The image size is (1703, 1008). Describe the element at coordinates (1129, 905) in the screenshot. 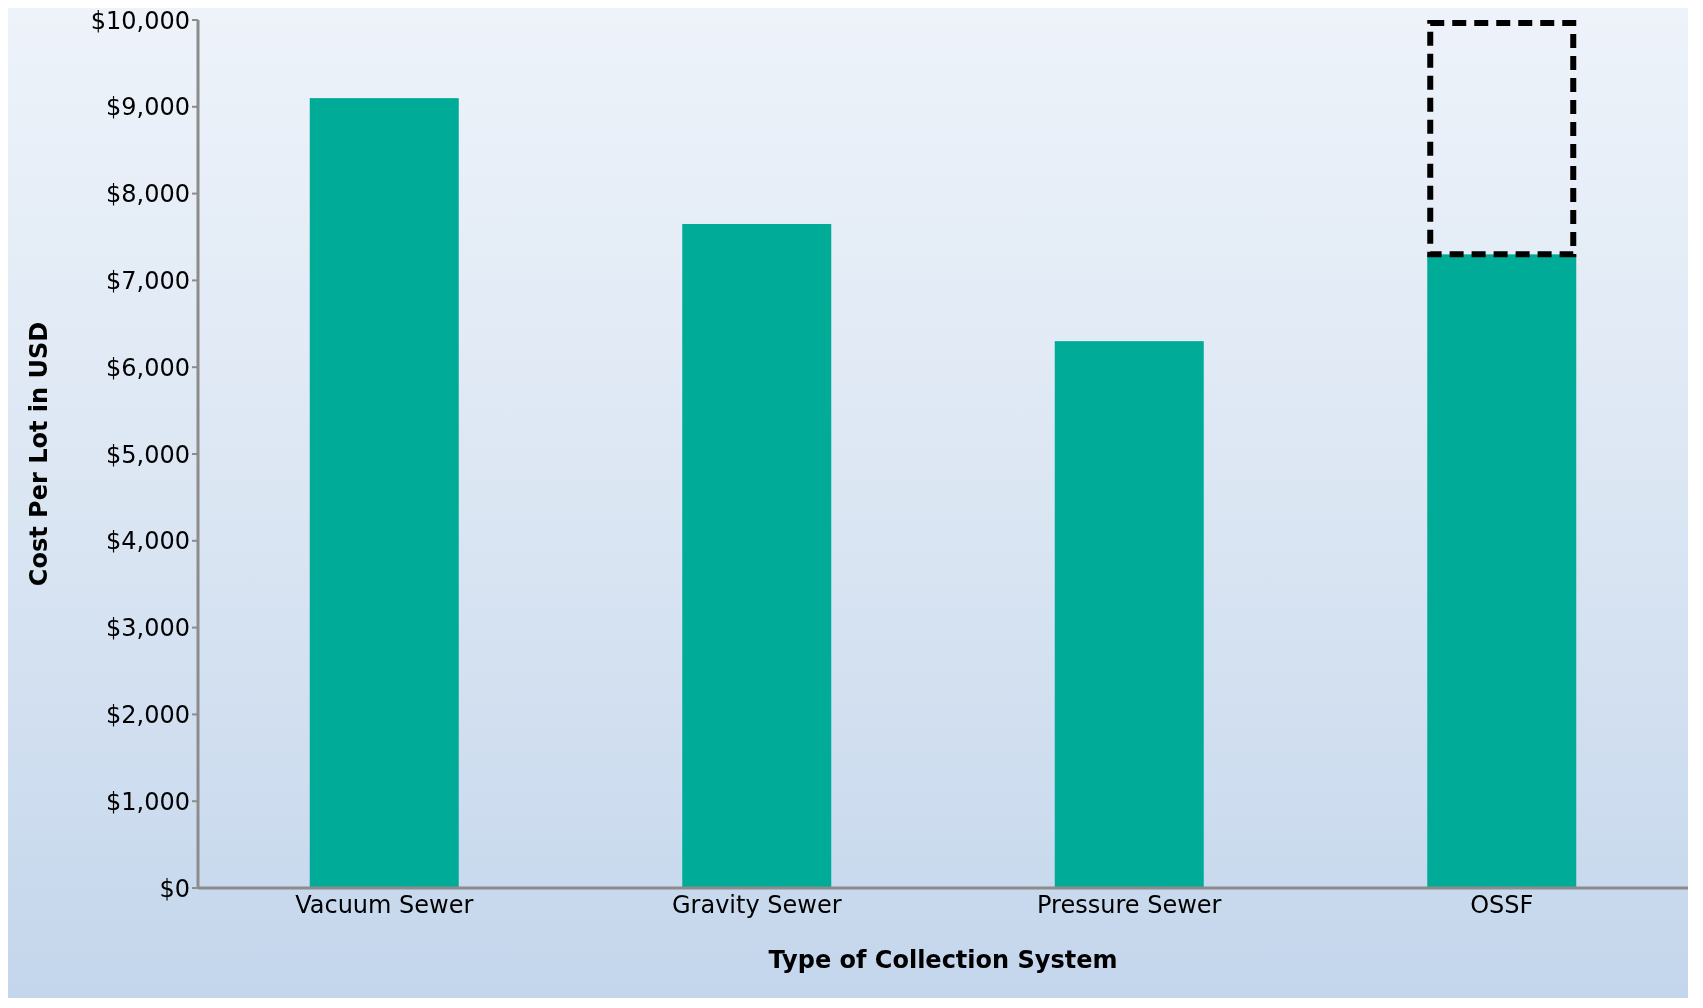

I see `x-tick-label: Pressure Sewer` at that location.